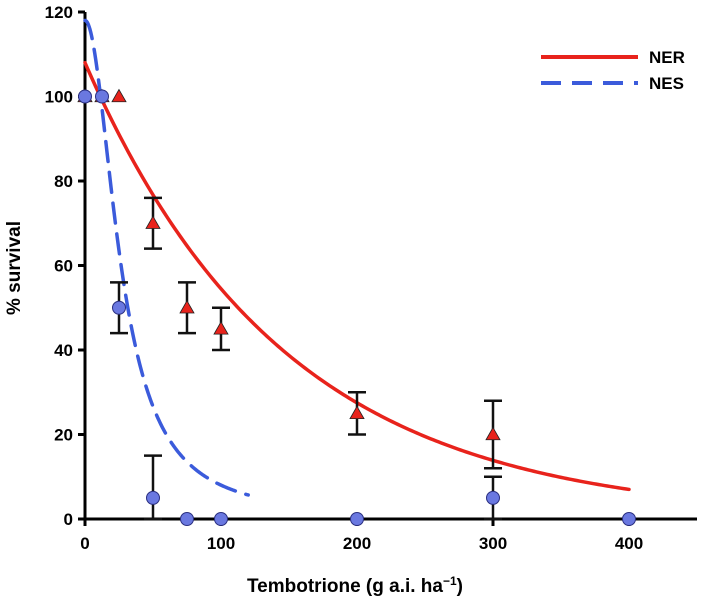  Describe the element at coordinates (357, 543) in the screenshot. I see `x-tick-label: 200` at that location.